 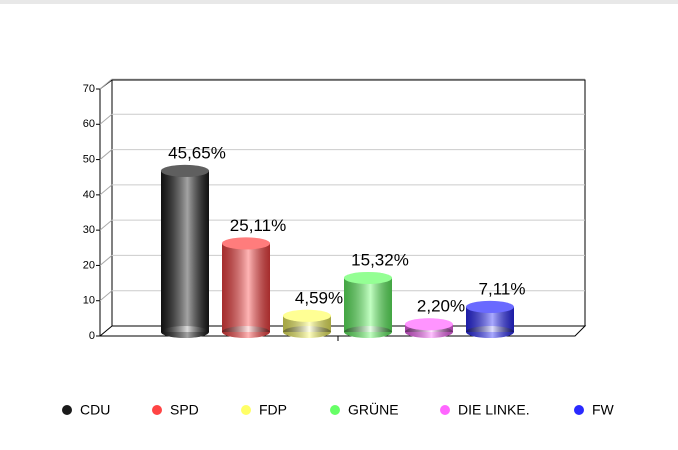 I want to click on legend-label: SPD, so click(x=184, y=410).